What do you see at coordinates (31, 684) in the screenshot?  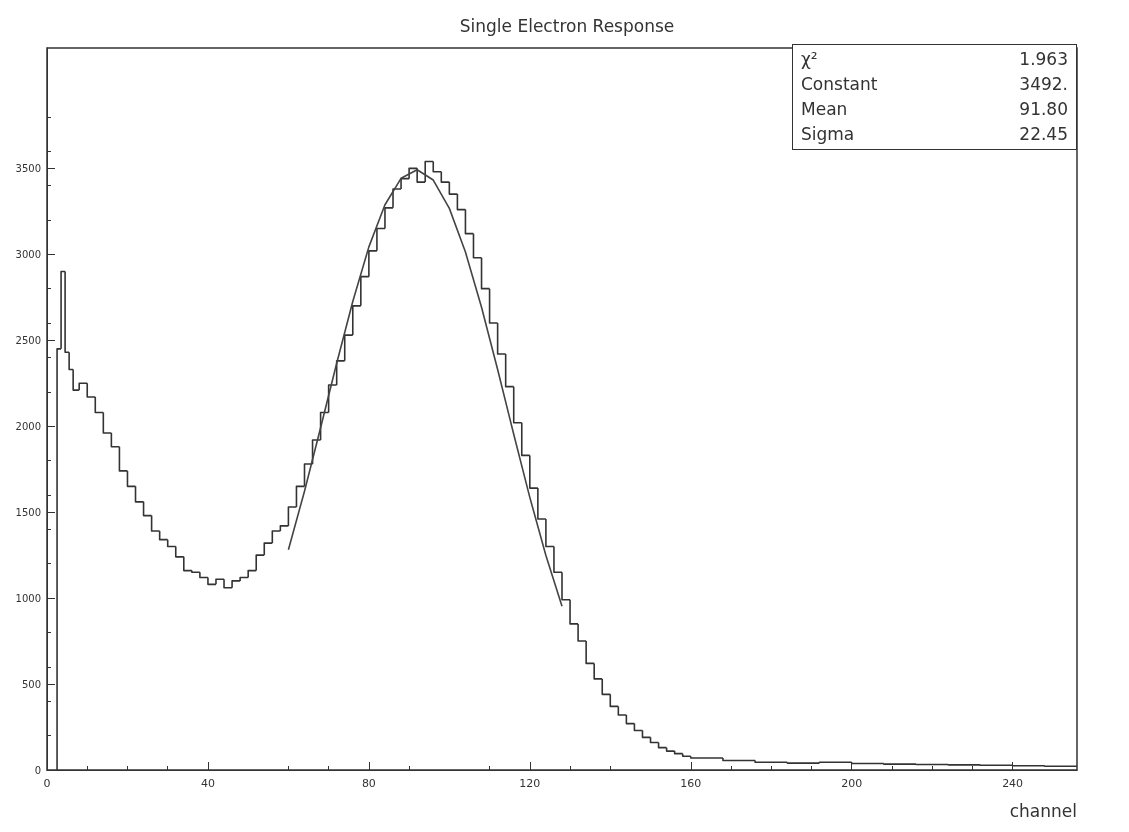 I see `y-tick-label: 500` at bounding box center [31, 684].